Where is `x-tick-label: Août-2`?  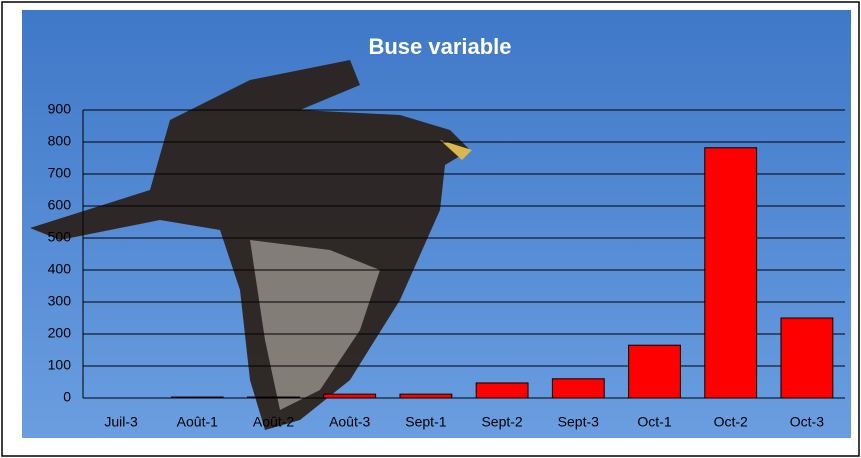 x-tick-label: Août-2 is located at coordinates (273, 422).